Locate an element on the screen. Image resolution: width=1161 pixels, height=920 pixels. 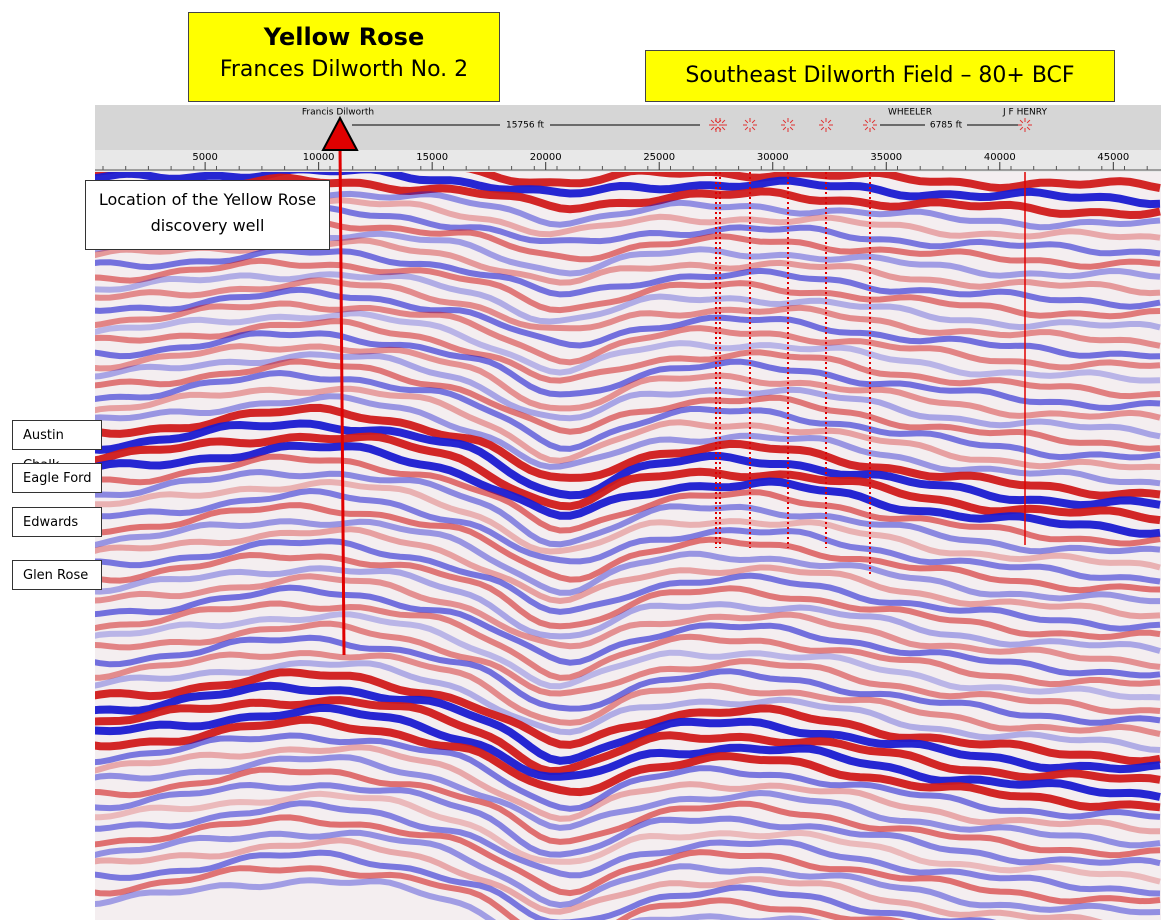
discovery-well-marker is located at coordinates (340, 133).